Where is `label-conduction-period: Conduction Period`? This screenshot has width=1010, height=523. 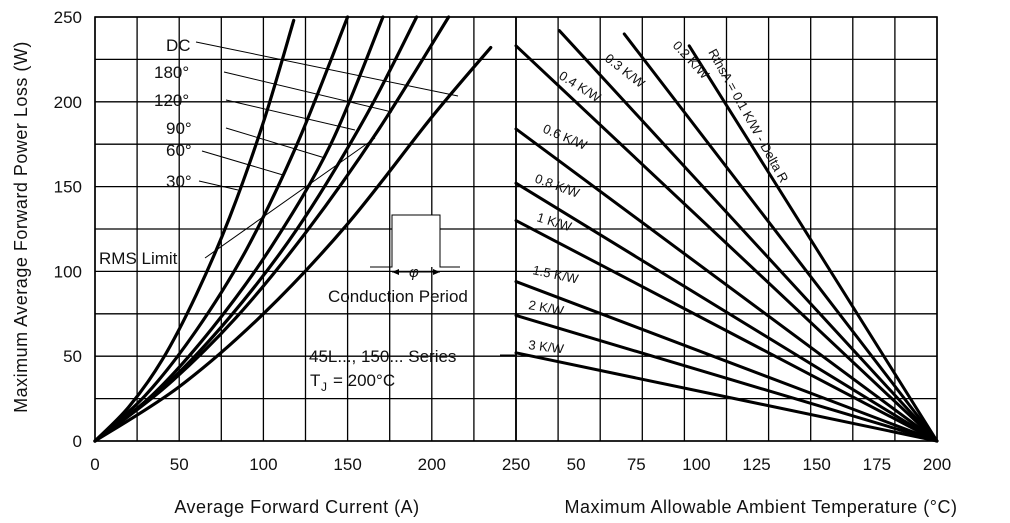
label-conduction-period: Conduction Period is located at coordinates (398, 296).